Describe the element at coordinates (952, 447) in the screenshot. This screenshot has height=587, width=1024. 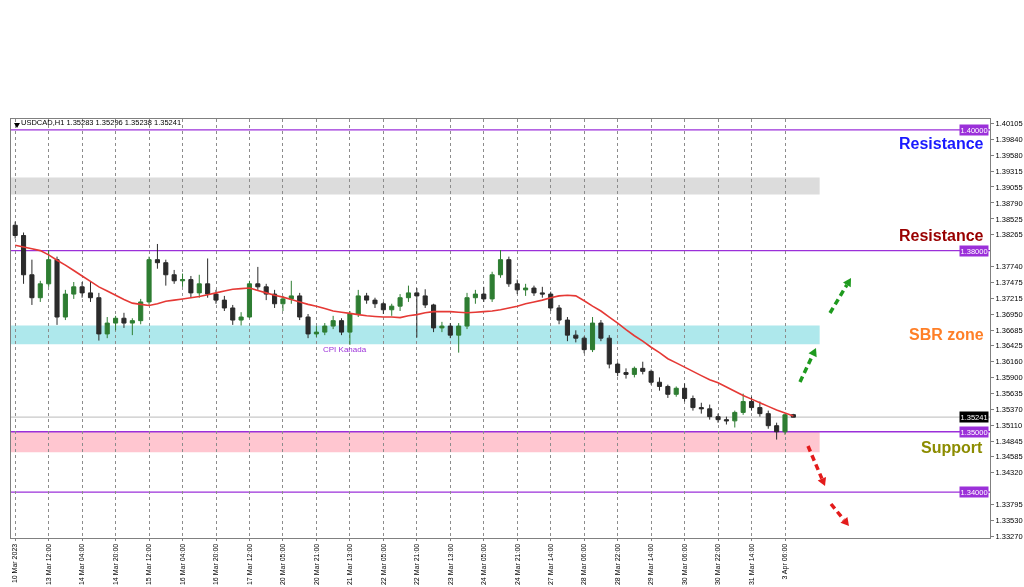
I see `annotation: Support` at that location.